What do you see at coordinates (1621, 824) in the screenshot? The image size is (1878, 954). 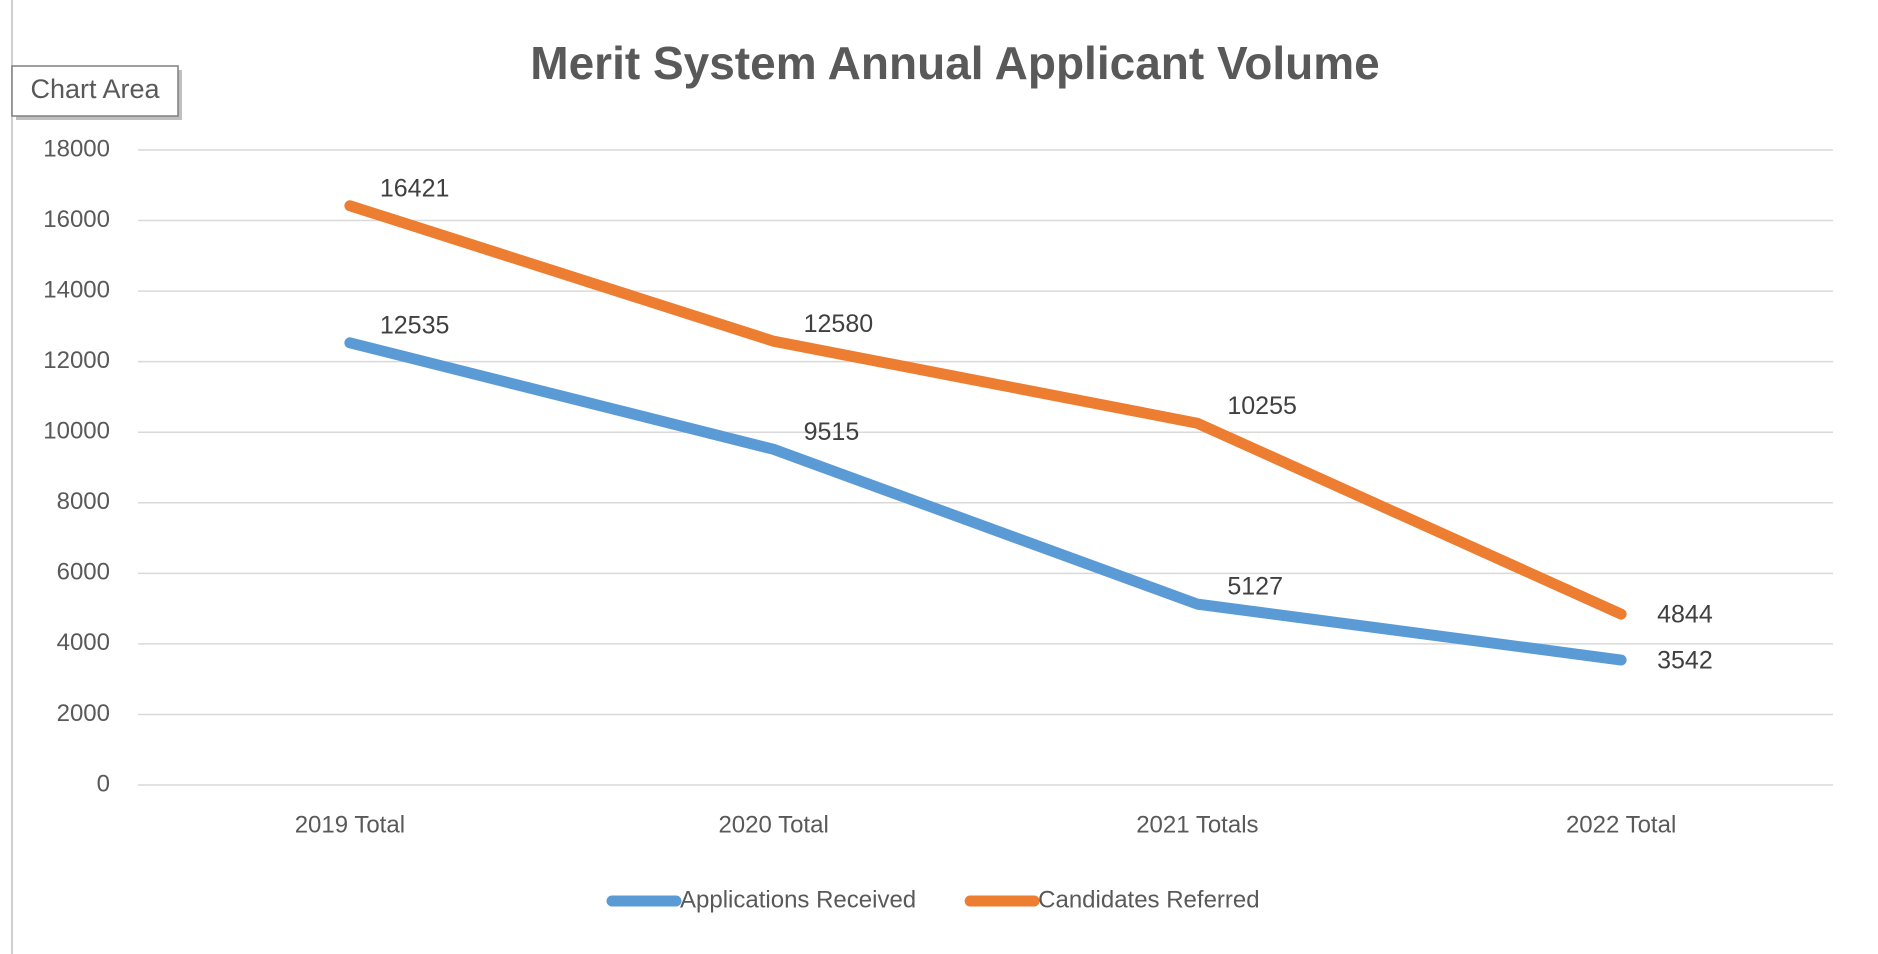 I see `x-tick-label: 2022 Total` at bounding box center [1621, 824].